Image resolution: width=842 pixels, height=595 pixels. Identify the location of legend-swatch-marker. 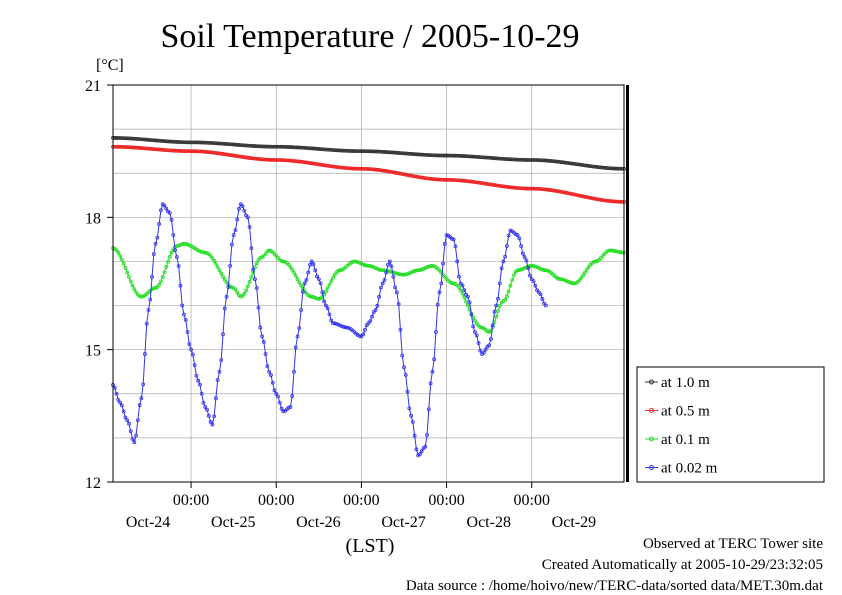
(651, 467).